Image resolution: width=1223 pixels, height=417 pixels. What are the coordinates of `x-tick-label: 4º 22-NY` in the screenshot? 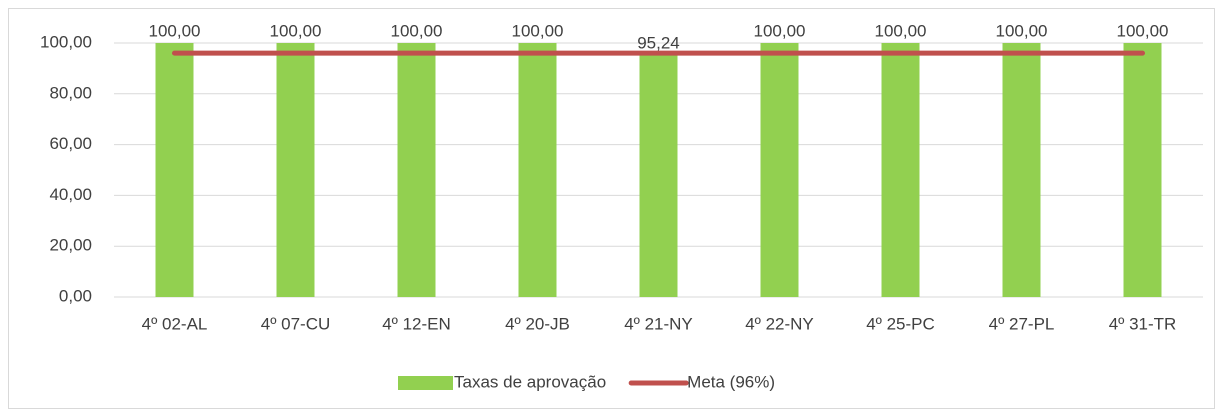 It's located at (779, 323).